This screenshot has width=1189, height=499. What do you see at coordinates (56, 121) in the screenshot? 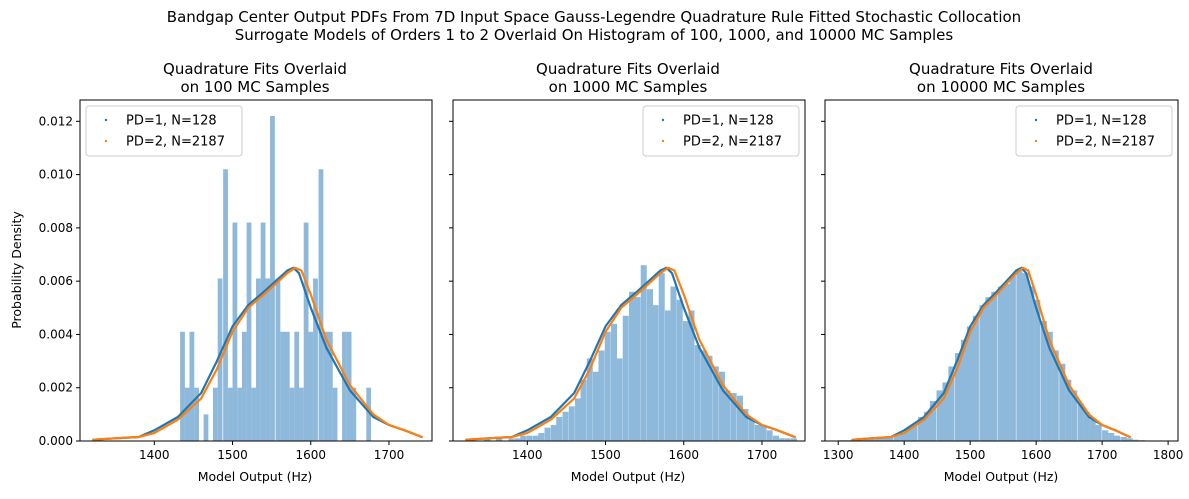
I see `y-tick-label: 0.012` at bounding box center [56, 121].